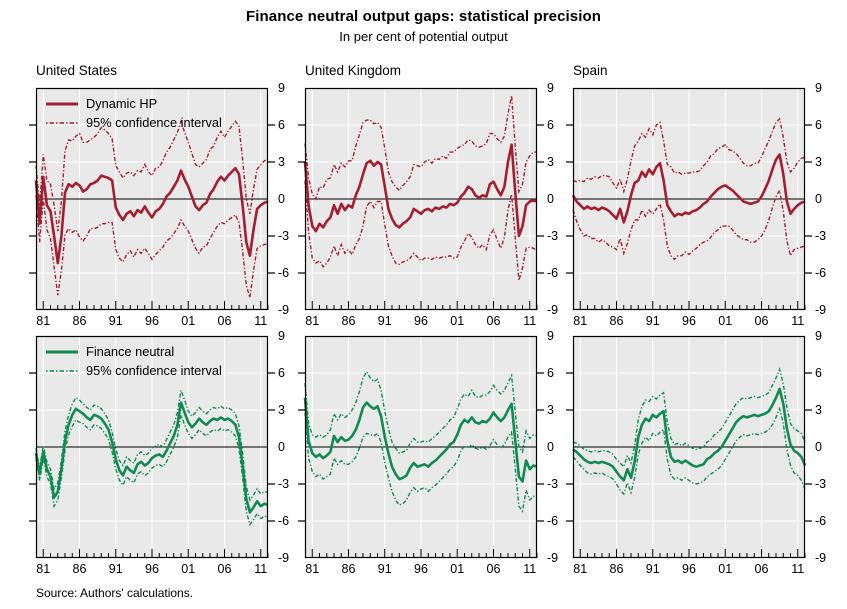 The width and height of the screenshot is (847, 609). What do you see at coordinates (797, 569) in the screenshot?
I see `x-axis-label: 11` at bounding box center [797, 569].